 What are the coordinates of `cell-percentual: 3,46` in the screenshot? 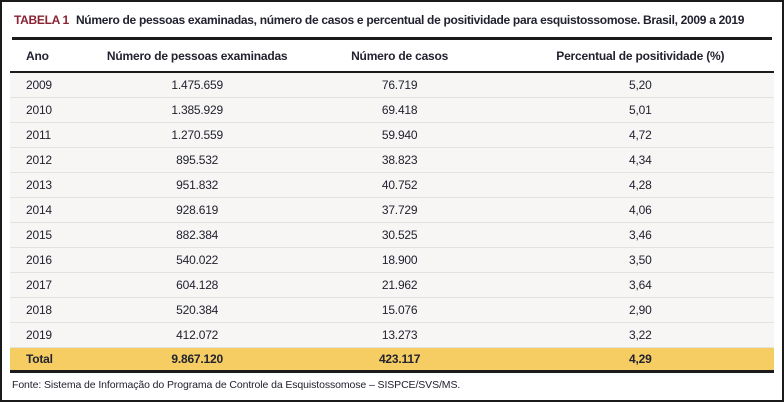 It's located at (640, 235).